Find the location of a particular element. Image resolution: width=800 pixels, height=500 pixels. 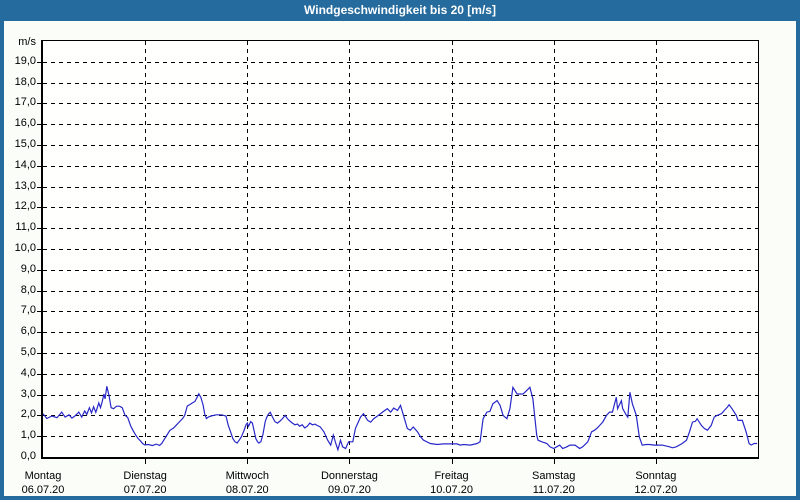

x-axis-day-block: Samstag 11.07.20 is located at coordinates (554, 483).